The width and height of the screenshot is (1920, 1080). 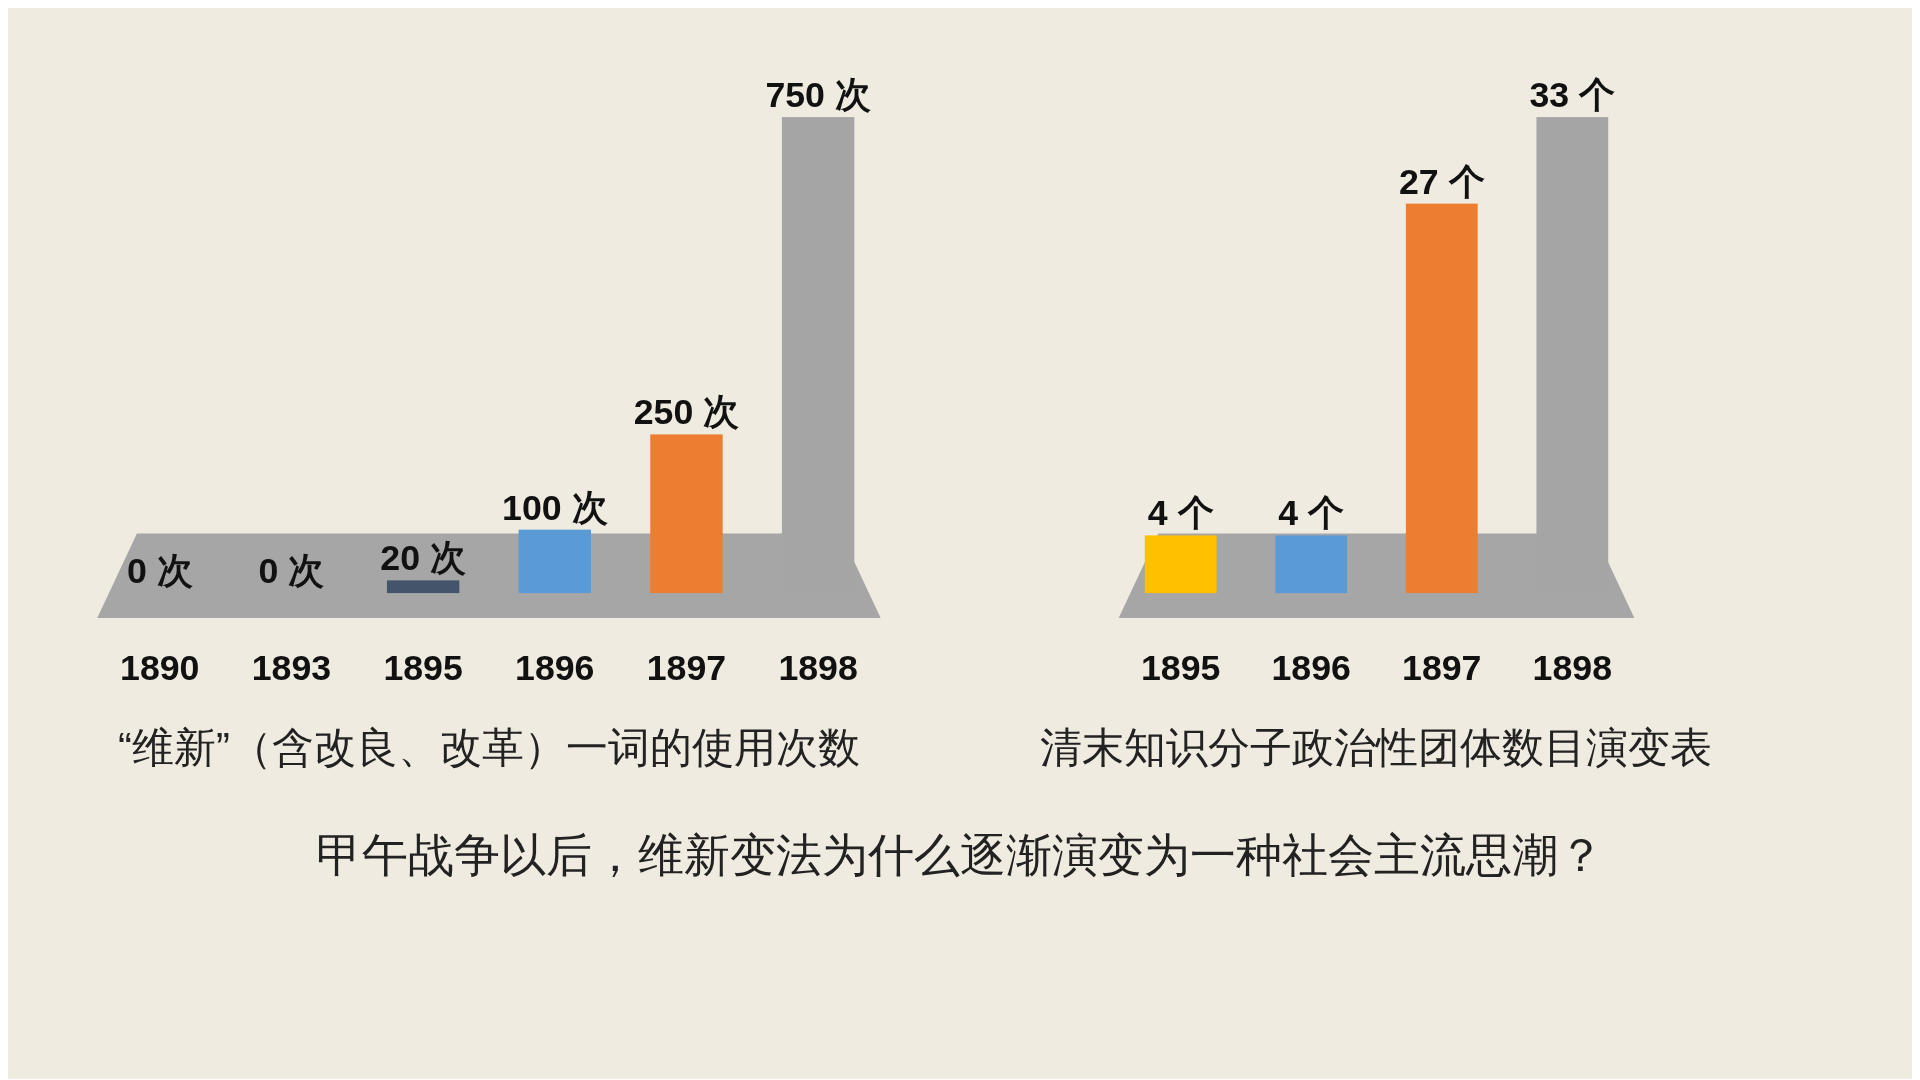 I want to click on data-label: 27 个, so click(x=1441, y=181).